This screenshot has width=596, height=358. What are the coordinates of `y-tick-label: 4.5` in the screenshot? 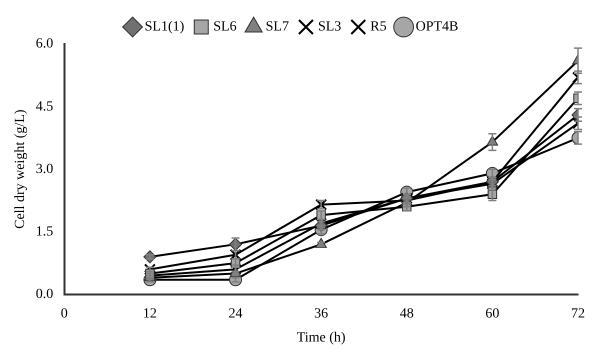 It's located at (45, 106).